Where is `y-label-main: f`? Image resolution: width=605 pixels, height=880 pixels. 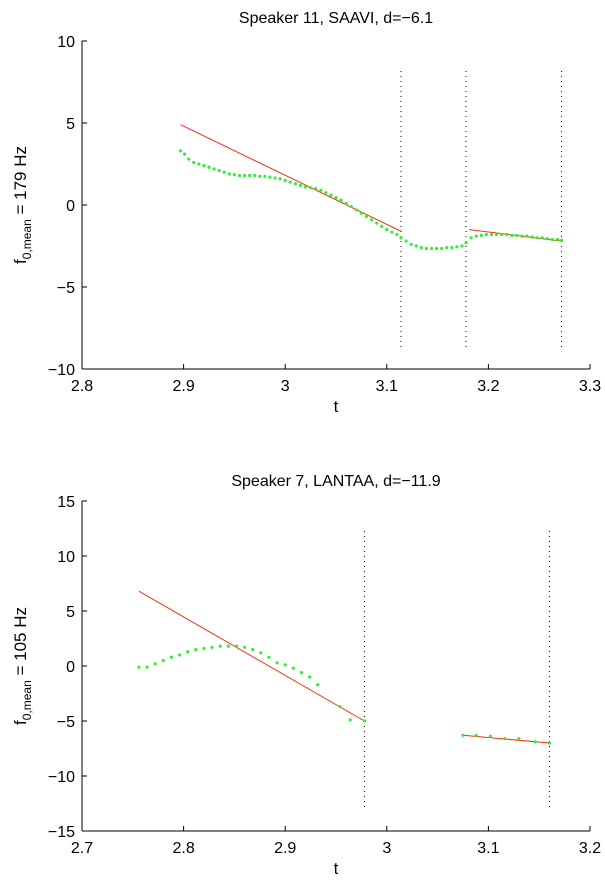
y-label-main: f is located at coordinates (20, 261).